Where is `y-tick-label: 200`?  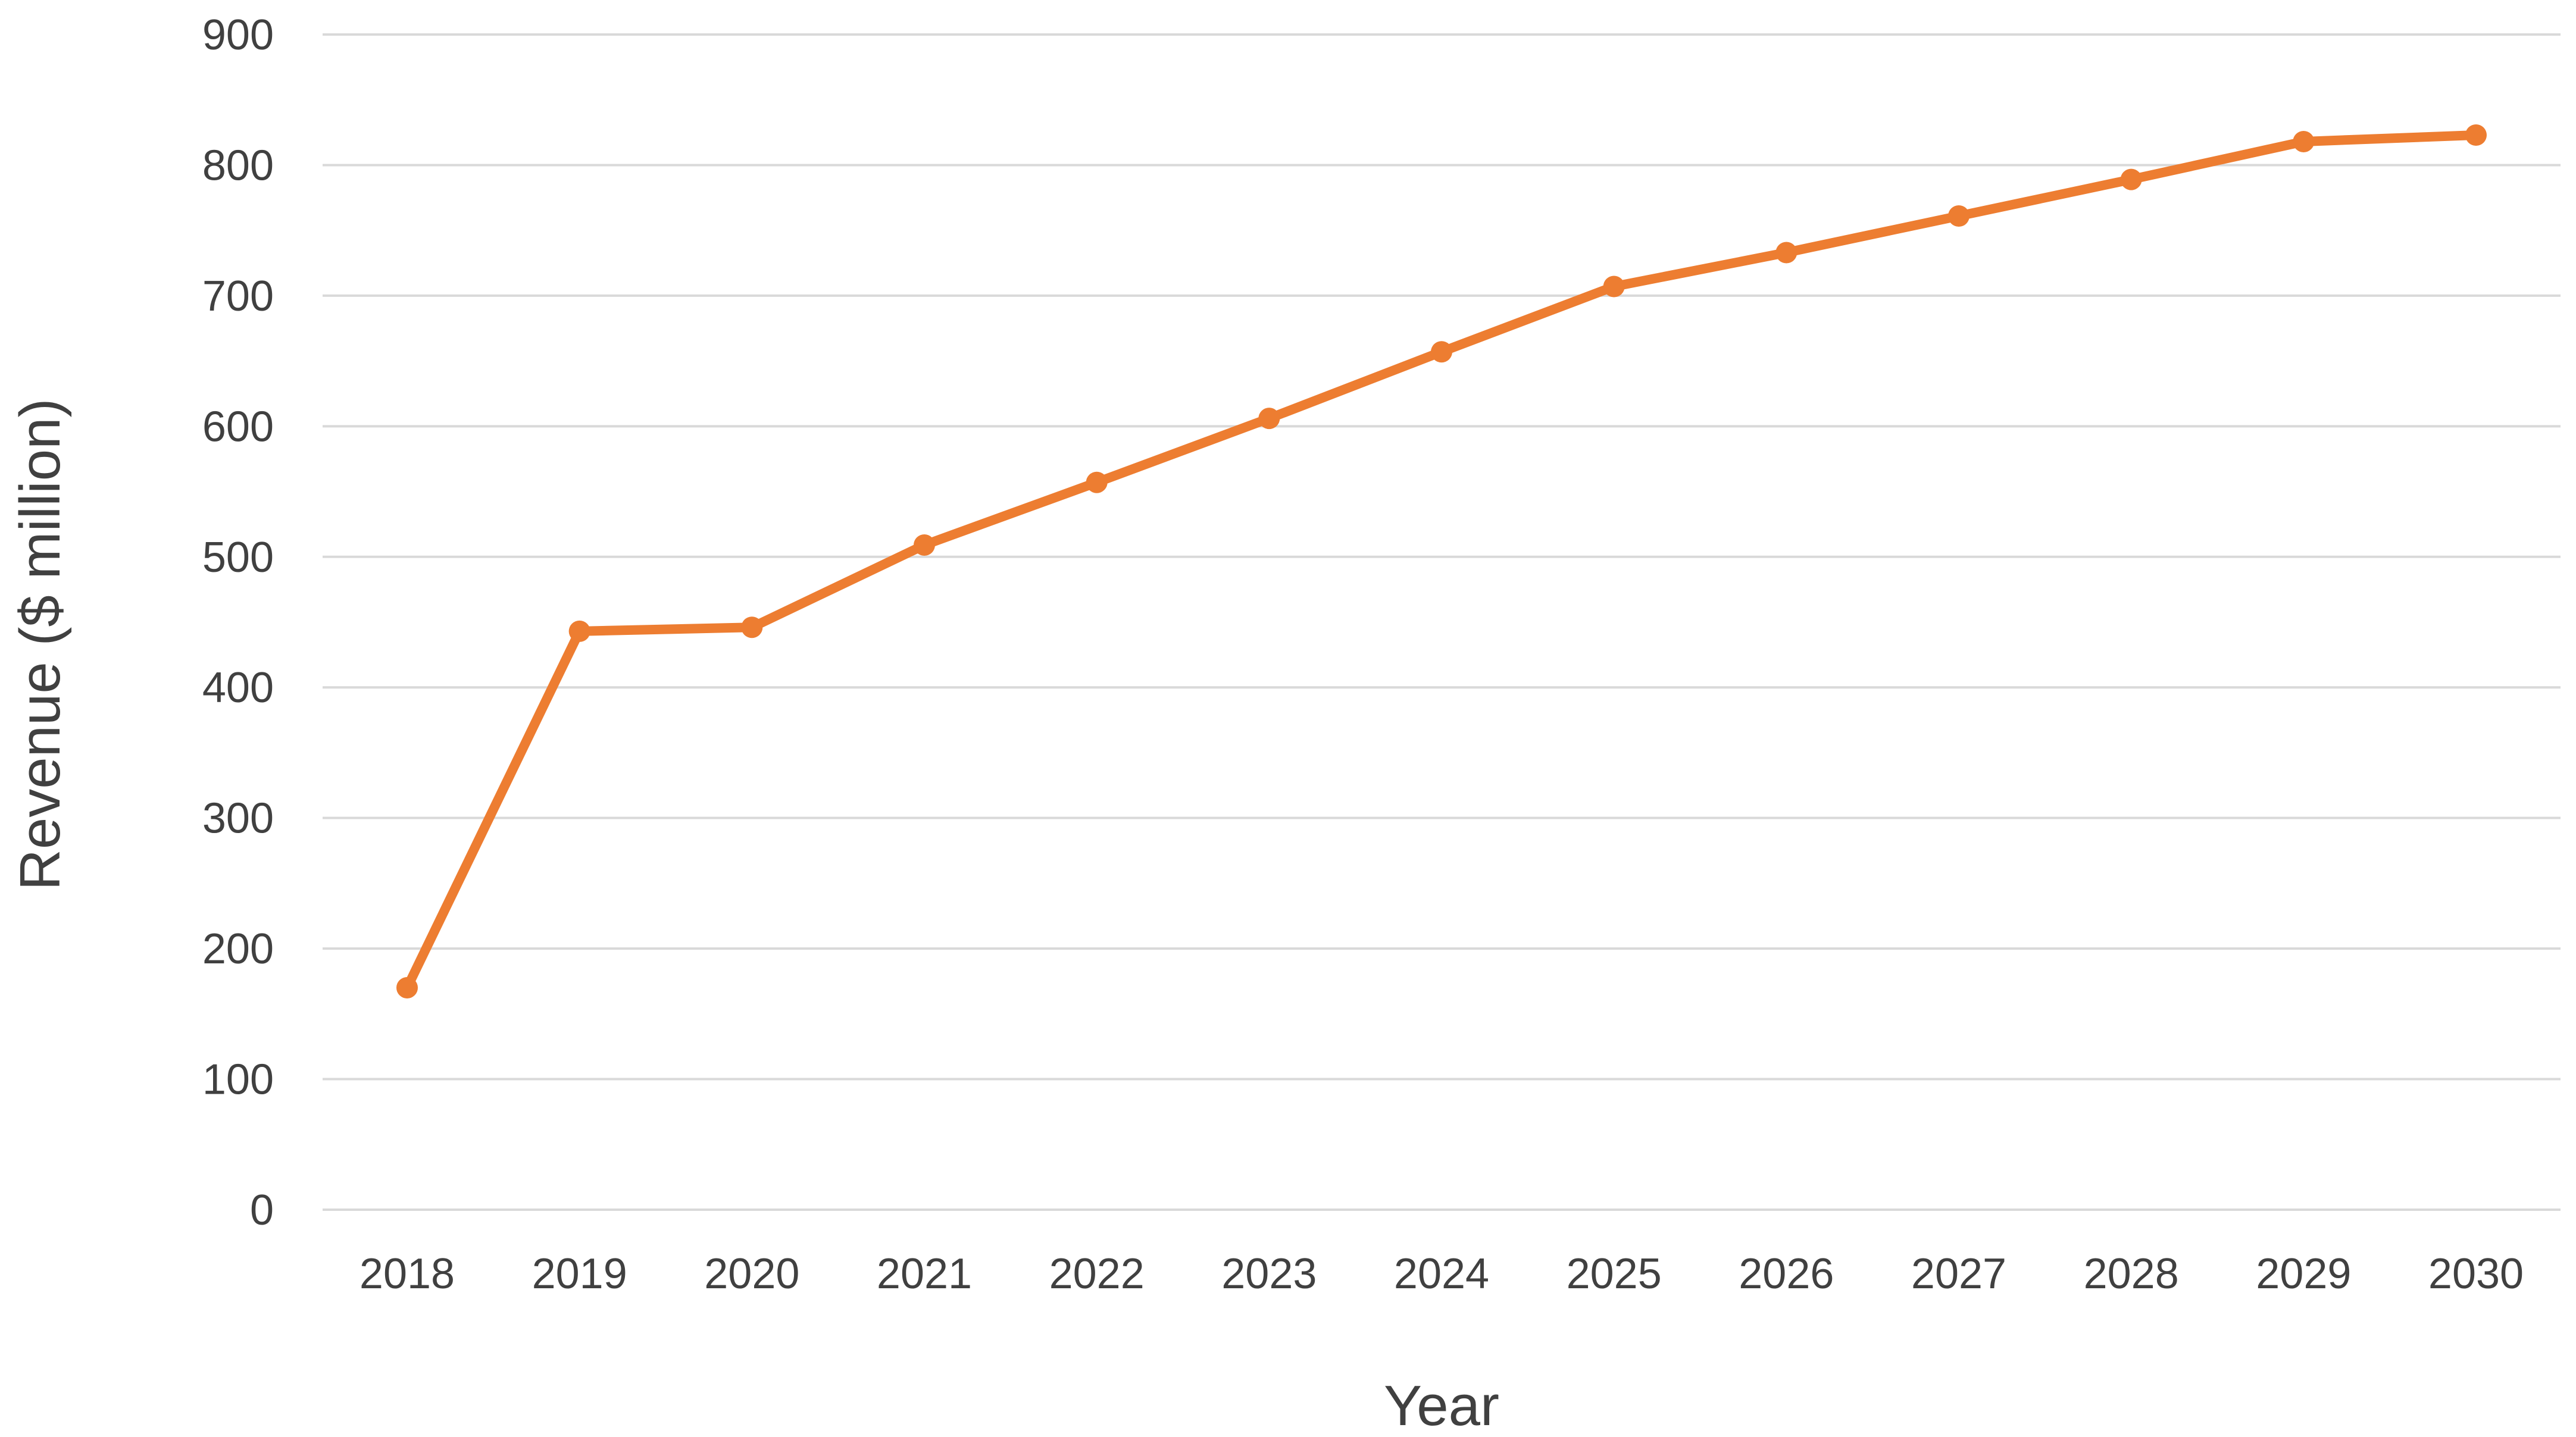
y-tick-label: 200 is located at coordinates (238, 949).